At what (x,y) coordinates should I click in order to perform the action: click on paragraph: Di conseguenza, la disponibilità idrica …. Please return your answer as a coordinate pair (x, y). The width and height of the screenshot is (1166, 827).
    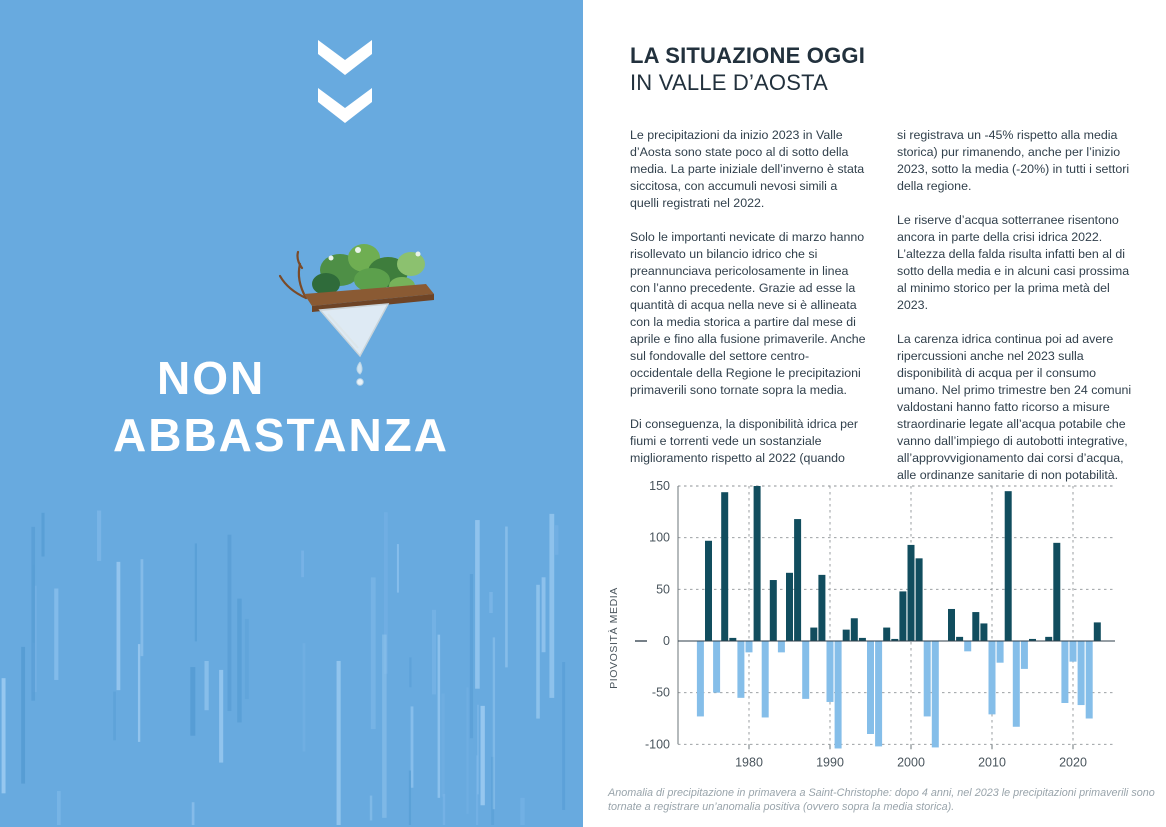
    Looking at the image, I should click on (744, 441).